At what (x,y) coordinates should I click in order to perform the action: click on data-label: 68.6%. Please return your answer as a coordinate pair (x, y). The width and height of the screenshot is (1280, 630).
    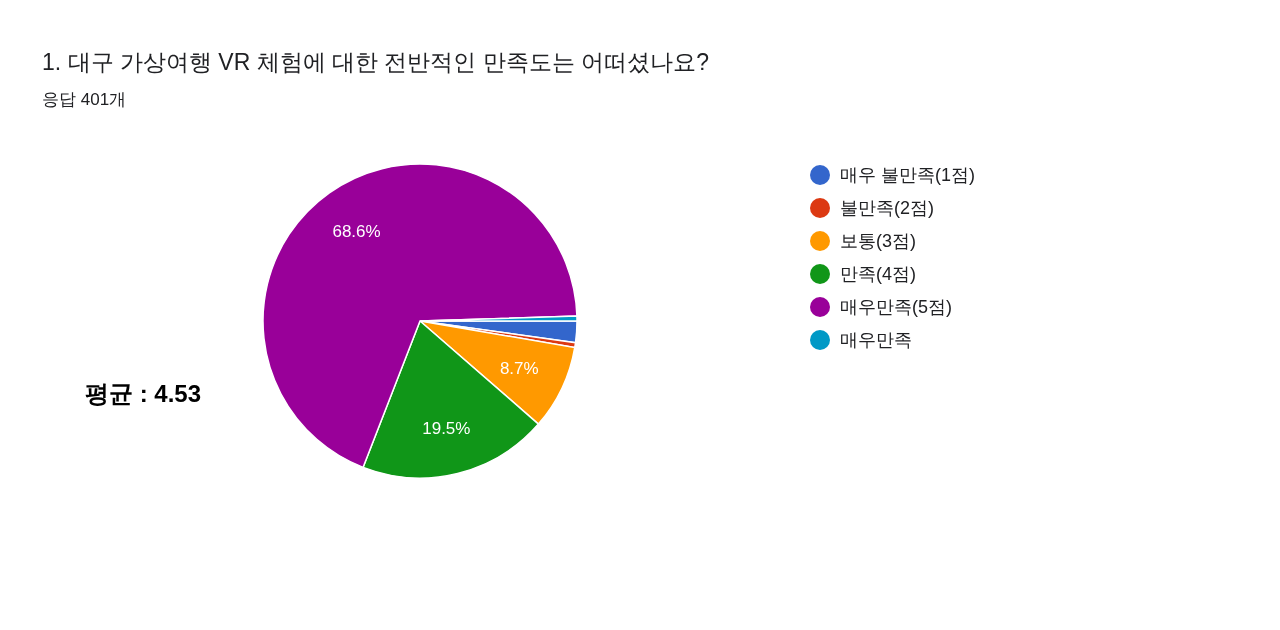
    Looking at the image, I should click on (356, 232).